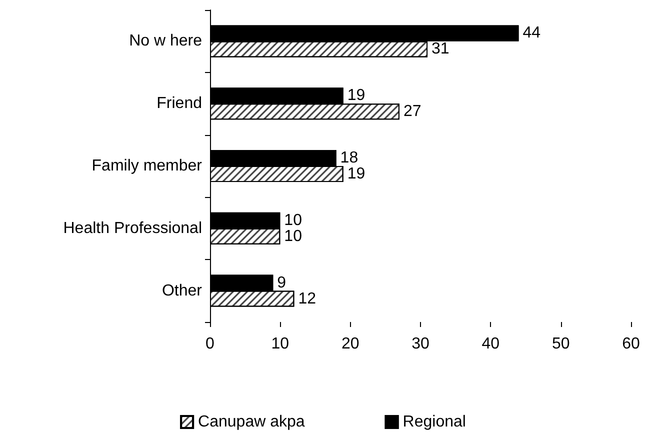 The width and height of the screenshot is (646, 443). Describe the element at coordinates (531, 33) in the screenshot. I see `data-label: 44` at that location.